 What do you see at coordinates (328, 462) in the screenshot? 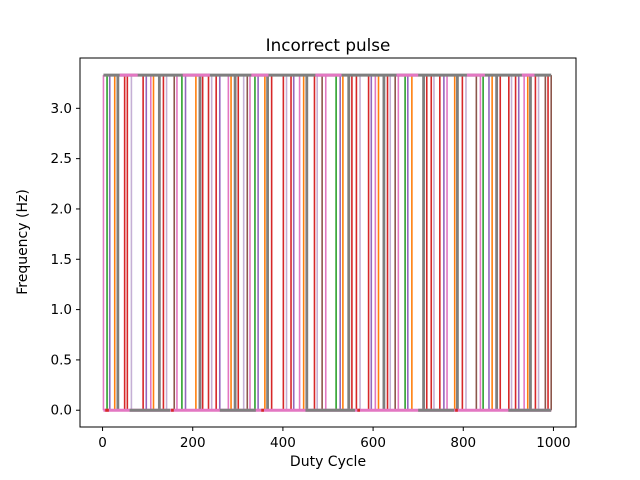
I see `x-axis-label: Duty Cycle` at bounding box center [328, 462].